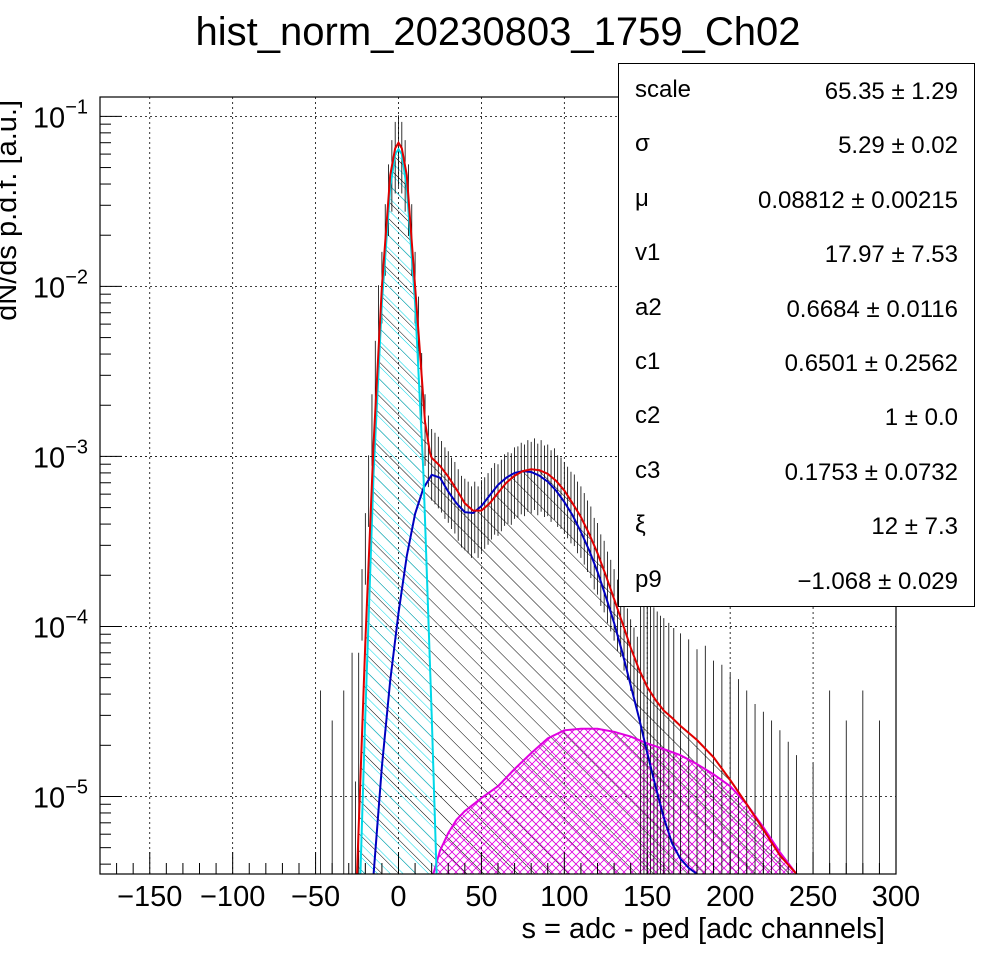 The image size is (996, 972). Describe the element at coordinates (60, 115) in the screenshot. I see `y-tick-label: 10⁻¹` at that location.